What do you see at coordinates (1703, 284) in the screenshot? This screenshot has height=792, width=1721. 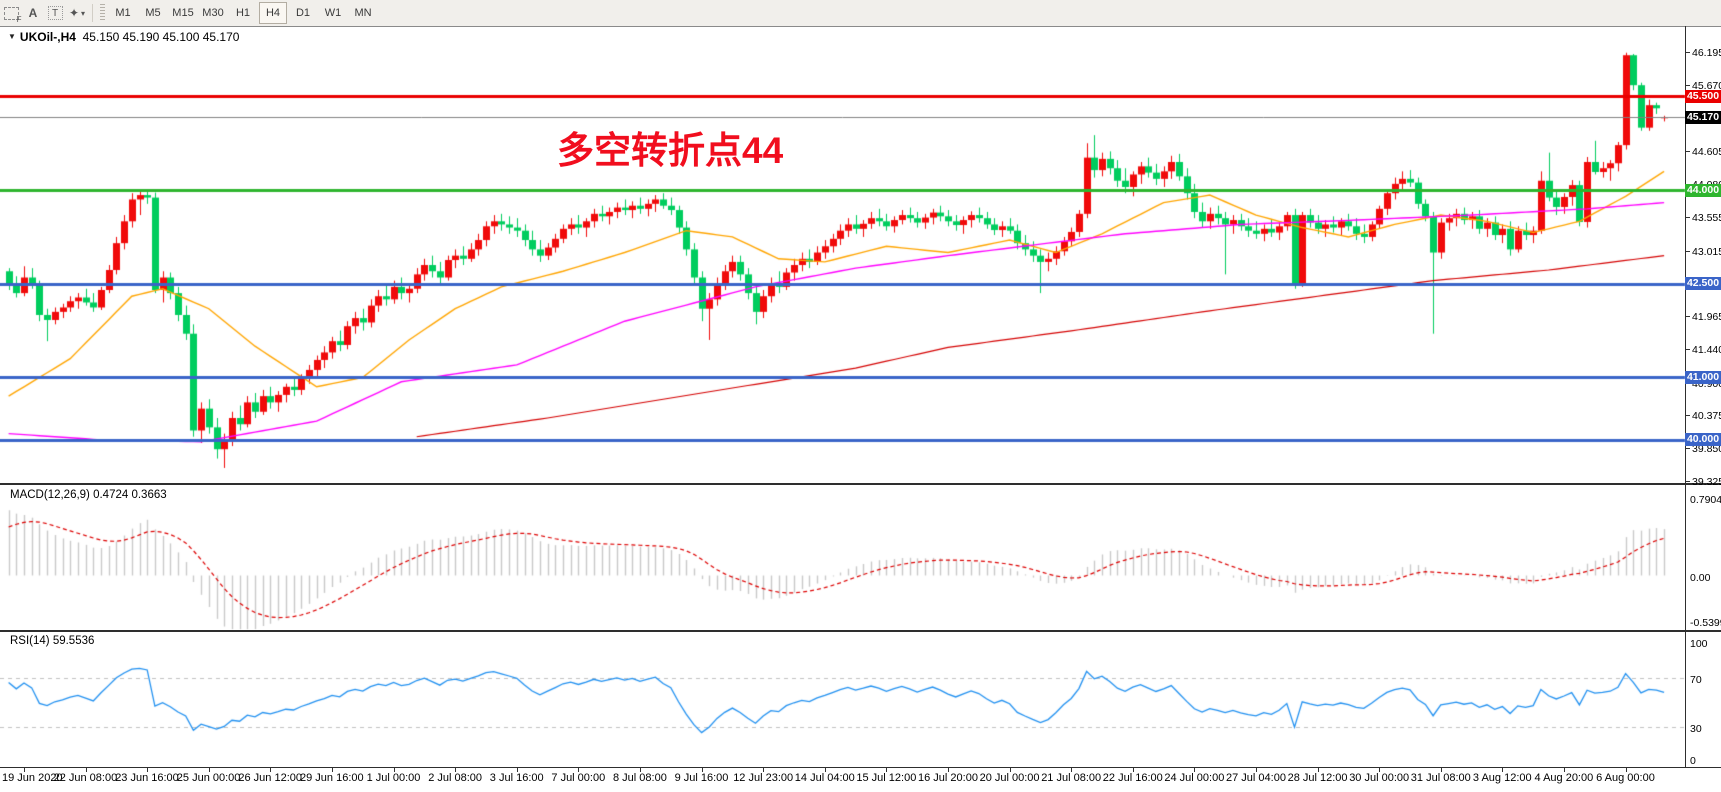 I see `price-badge-42.500: 42.500` at bounding box center [1703, 284].